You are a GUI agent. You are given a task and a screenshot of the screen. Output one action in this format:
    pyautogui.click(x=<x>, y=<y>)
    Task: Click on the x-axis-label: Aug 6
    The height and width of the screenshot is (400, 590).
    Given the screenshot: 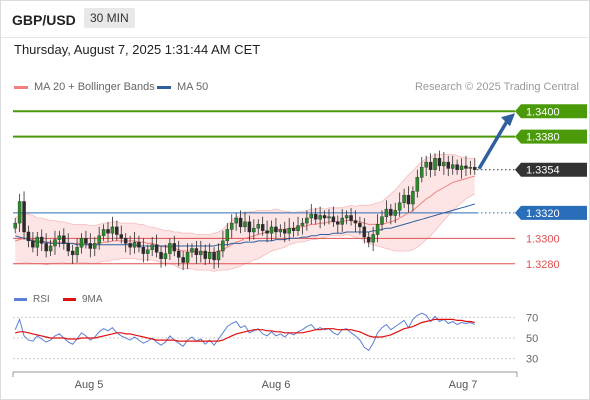 What is the action you would take?
    pyautogui.click(x=276, y=385)
    